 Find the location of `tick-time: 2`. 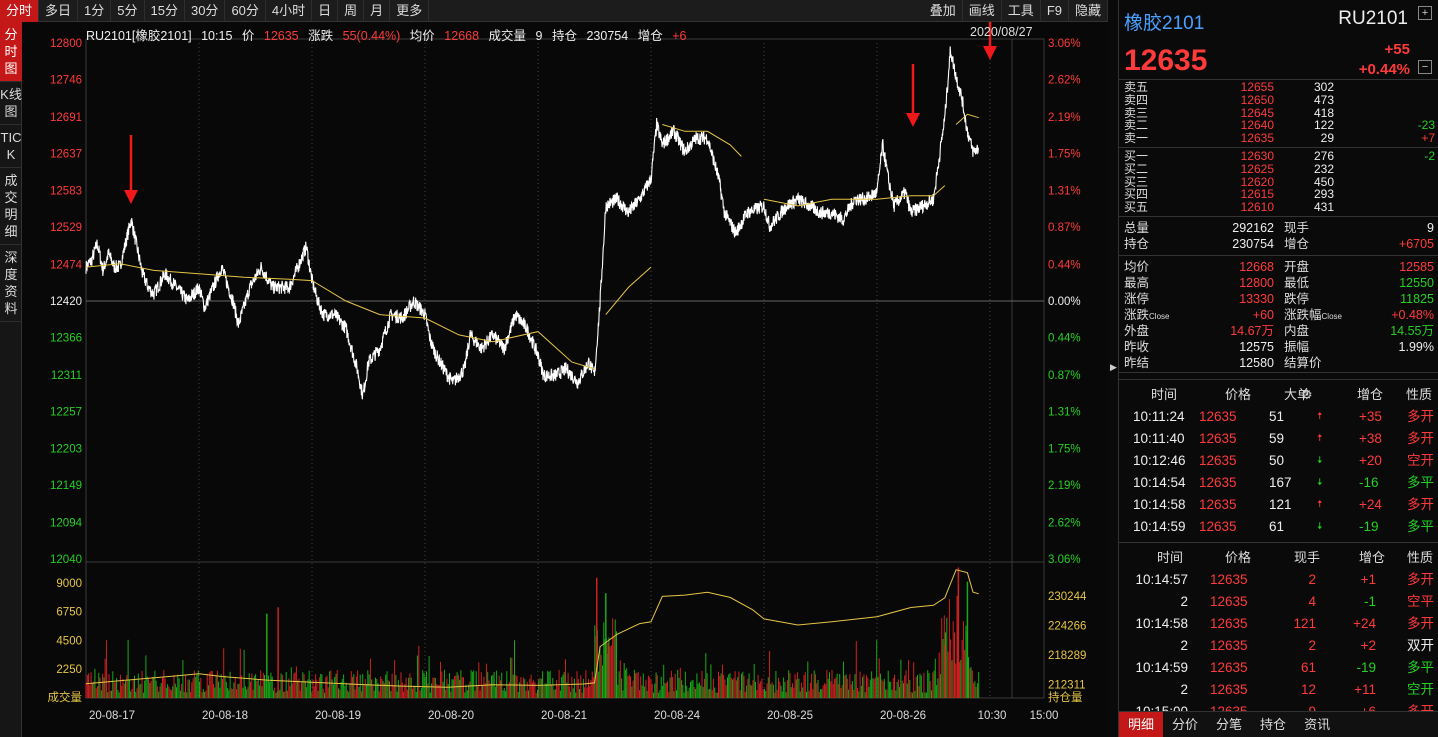

tick-time: 2 is located at coordinates (1184, 645).